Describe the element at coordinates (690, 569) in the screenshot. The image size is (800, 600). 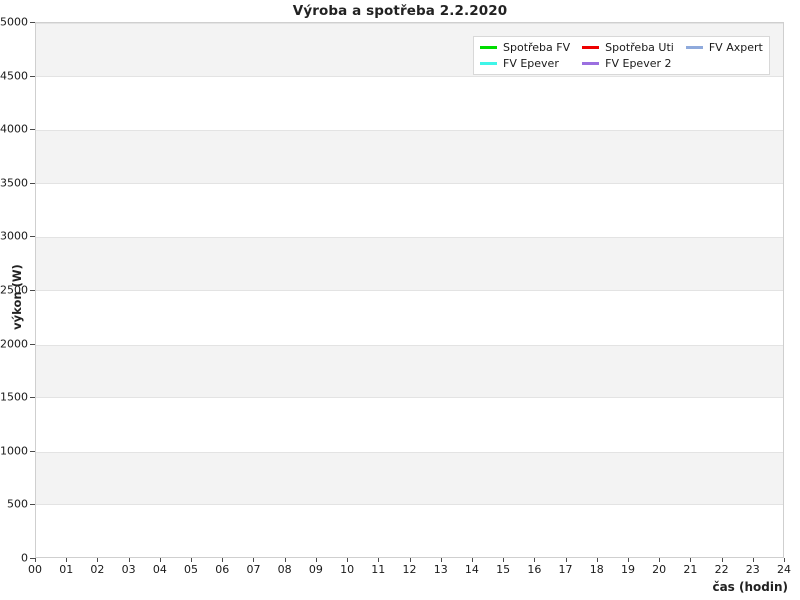
I see `x-tick-label: 21` at that location.